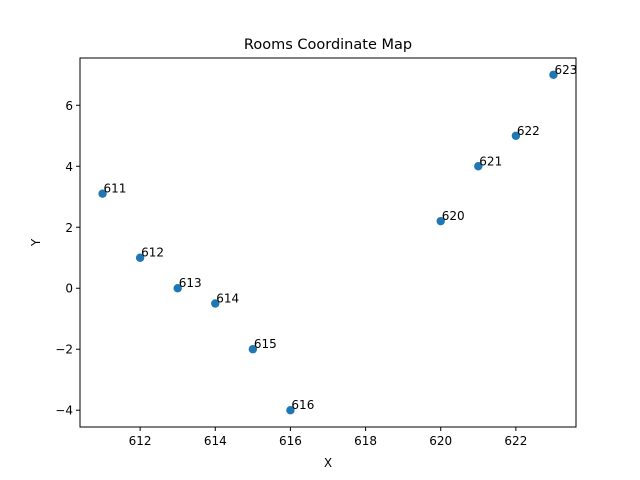  I want to click on y-tick-label: 2, so click(69, 228).